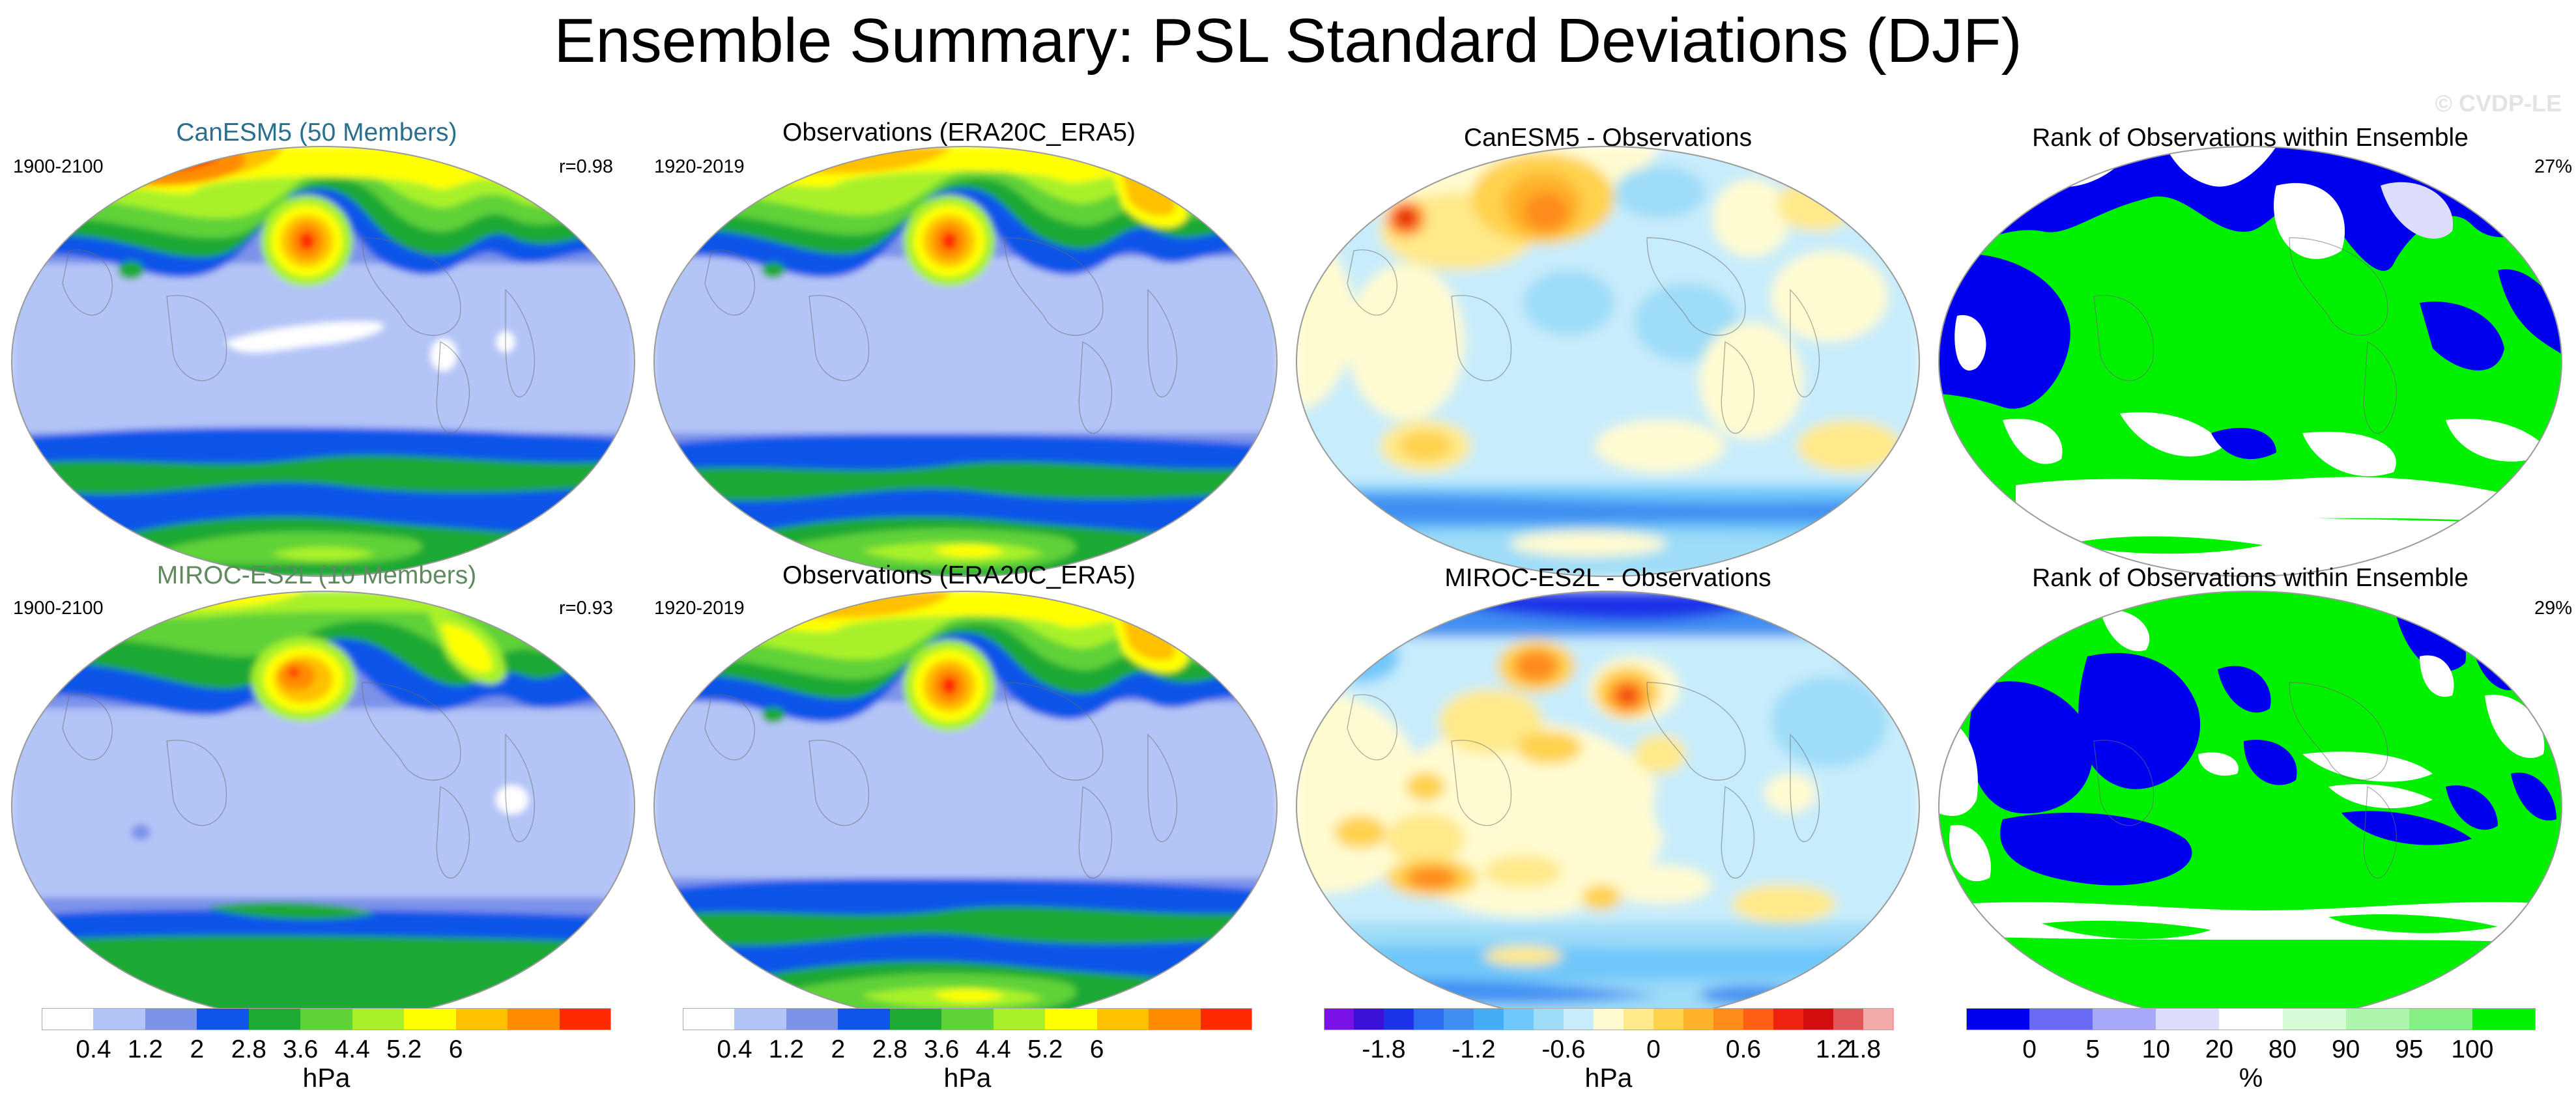 The width and height of the screenshot is (2576, 1109). What do you see at coordinates (323, 361) in the screenshot?
I see `map-canesm5-sd` at bounding box center [323, 361].